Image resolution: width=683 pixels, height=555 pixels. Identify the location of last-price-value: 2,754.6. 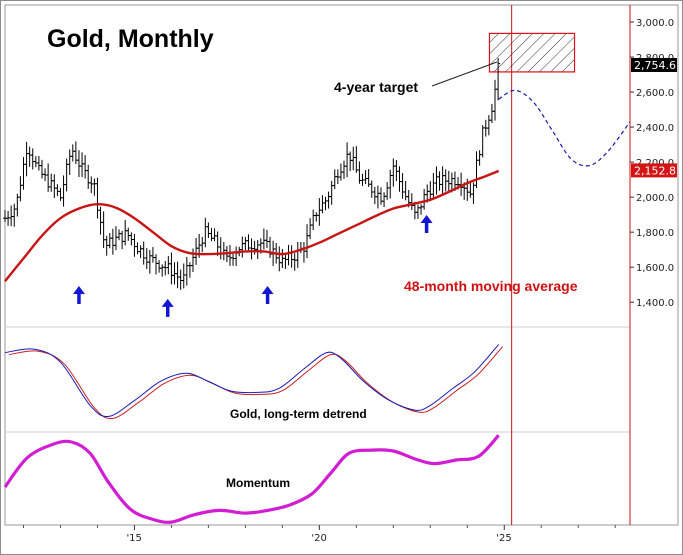
(655, 65).